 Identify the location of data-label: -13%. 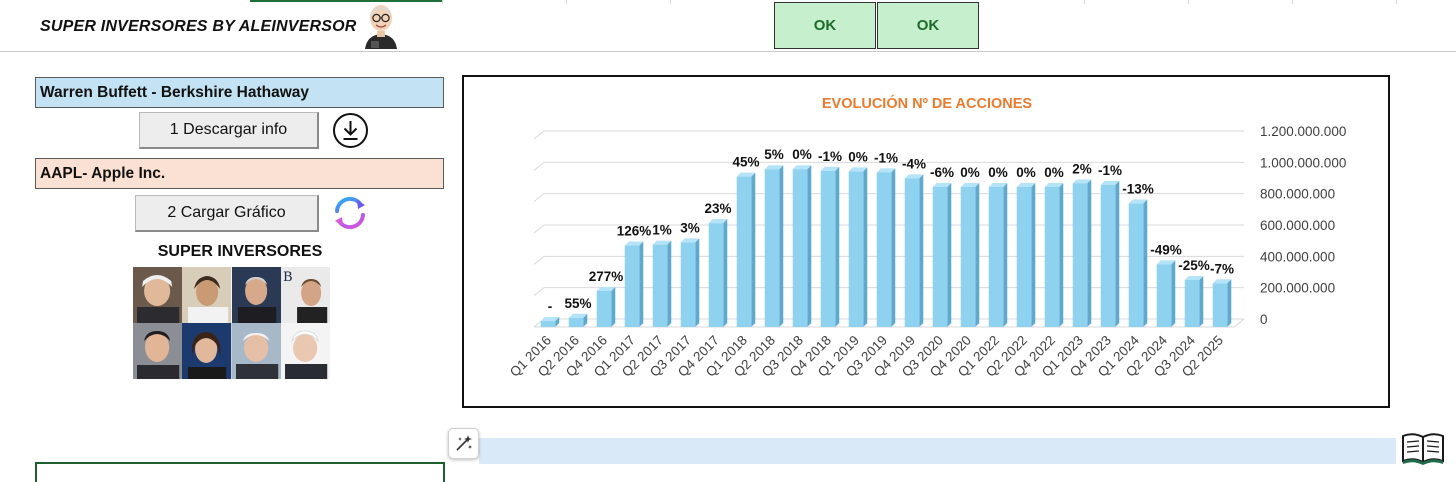
(1138, 189).